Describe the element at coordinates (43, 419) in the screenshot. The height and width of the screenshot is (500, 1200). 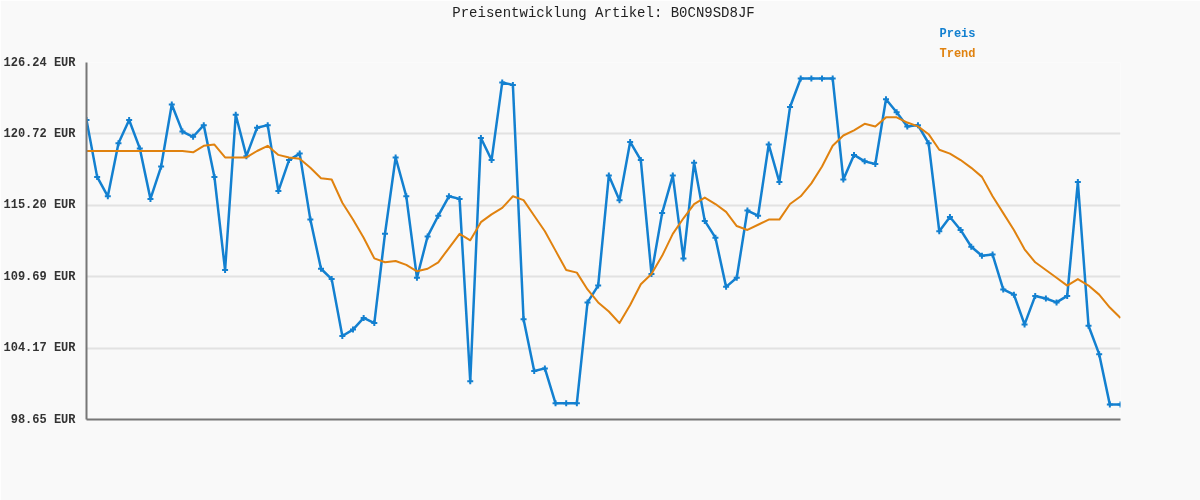
I see `y-tick-label: 98.65 EUR` at that location.